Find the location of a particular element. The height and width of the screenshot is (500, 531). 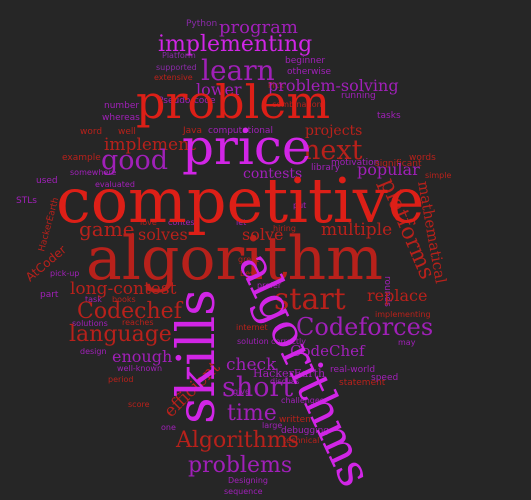

word-projects: projects is located at coordinates (333, 131).